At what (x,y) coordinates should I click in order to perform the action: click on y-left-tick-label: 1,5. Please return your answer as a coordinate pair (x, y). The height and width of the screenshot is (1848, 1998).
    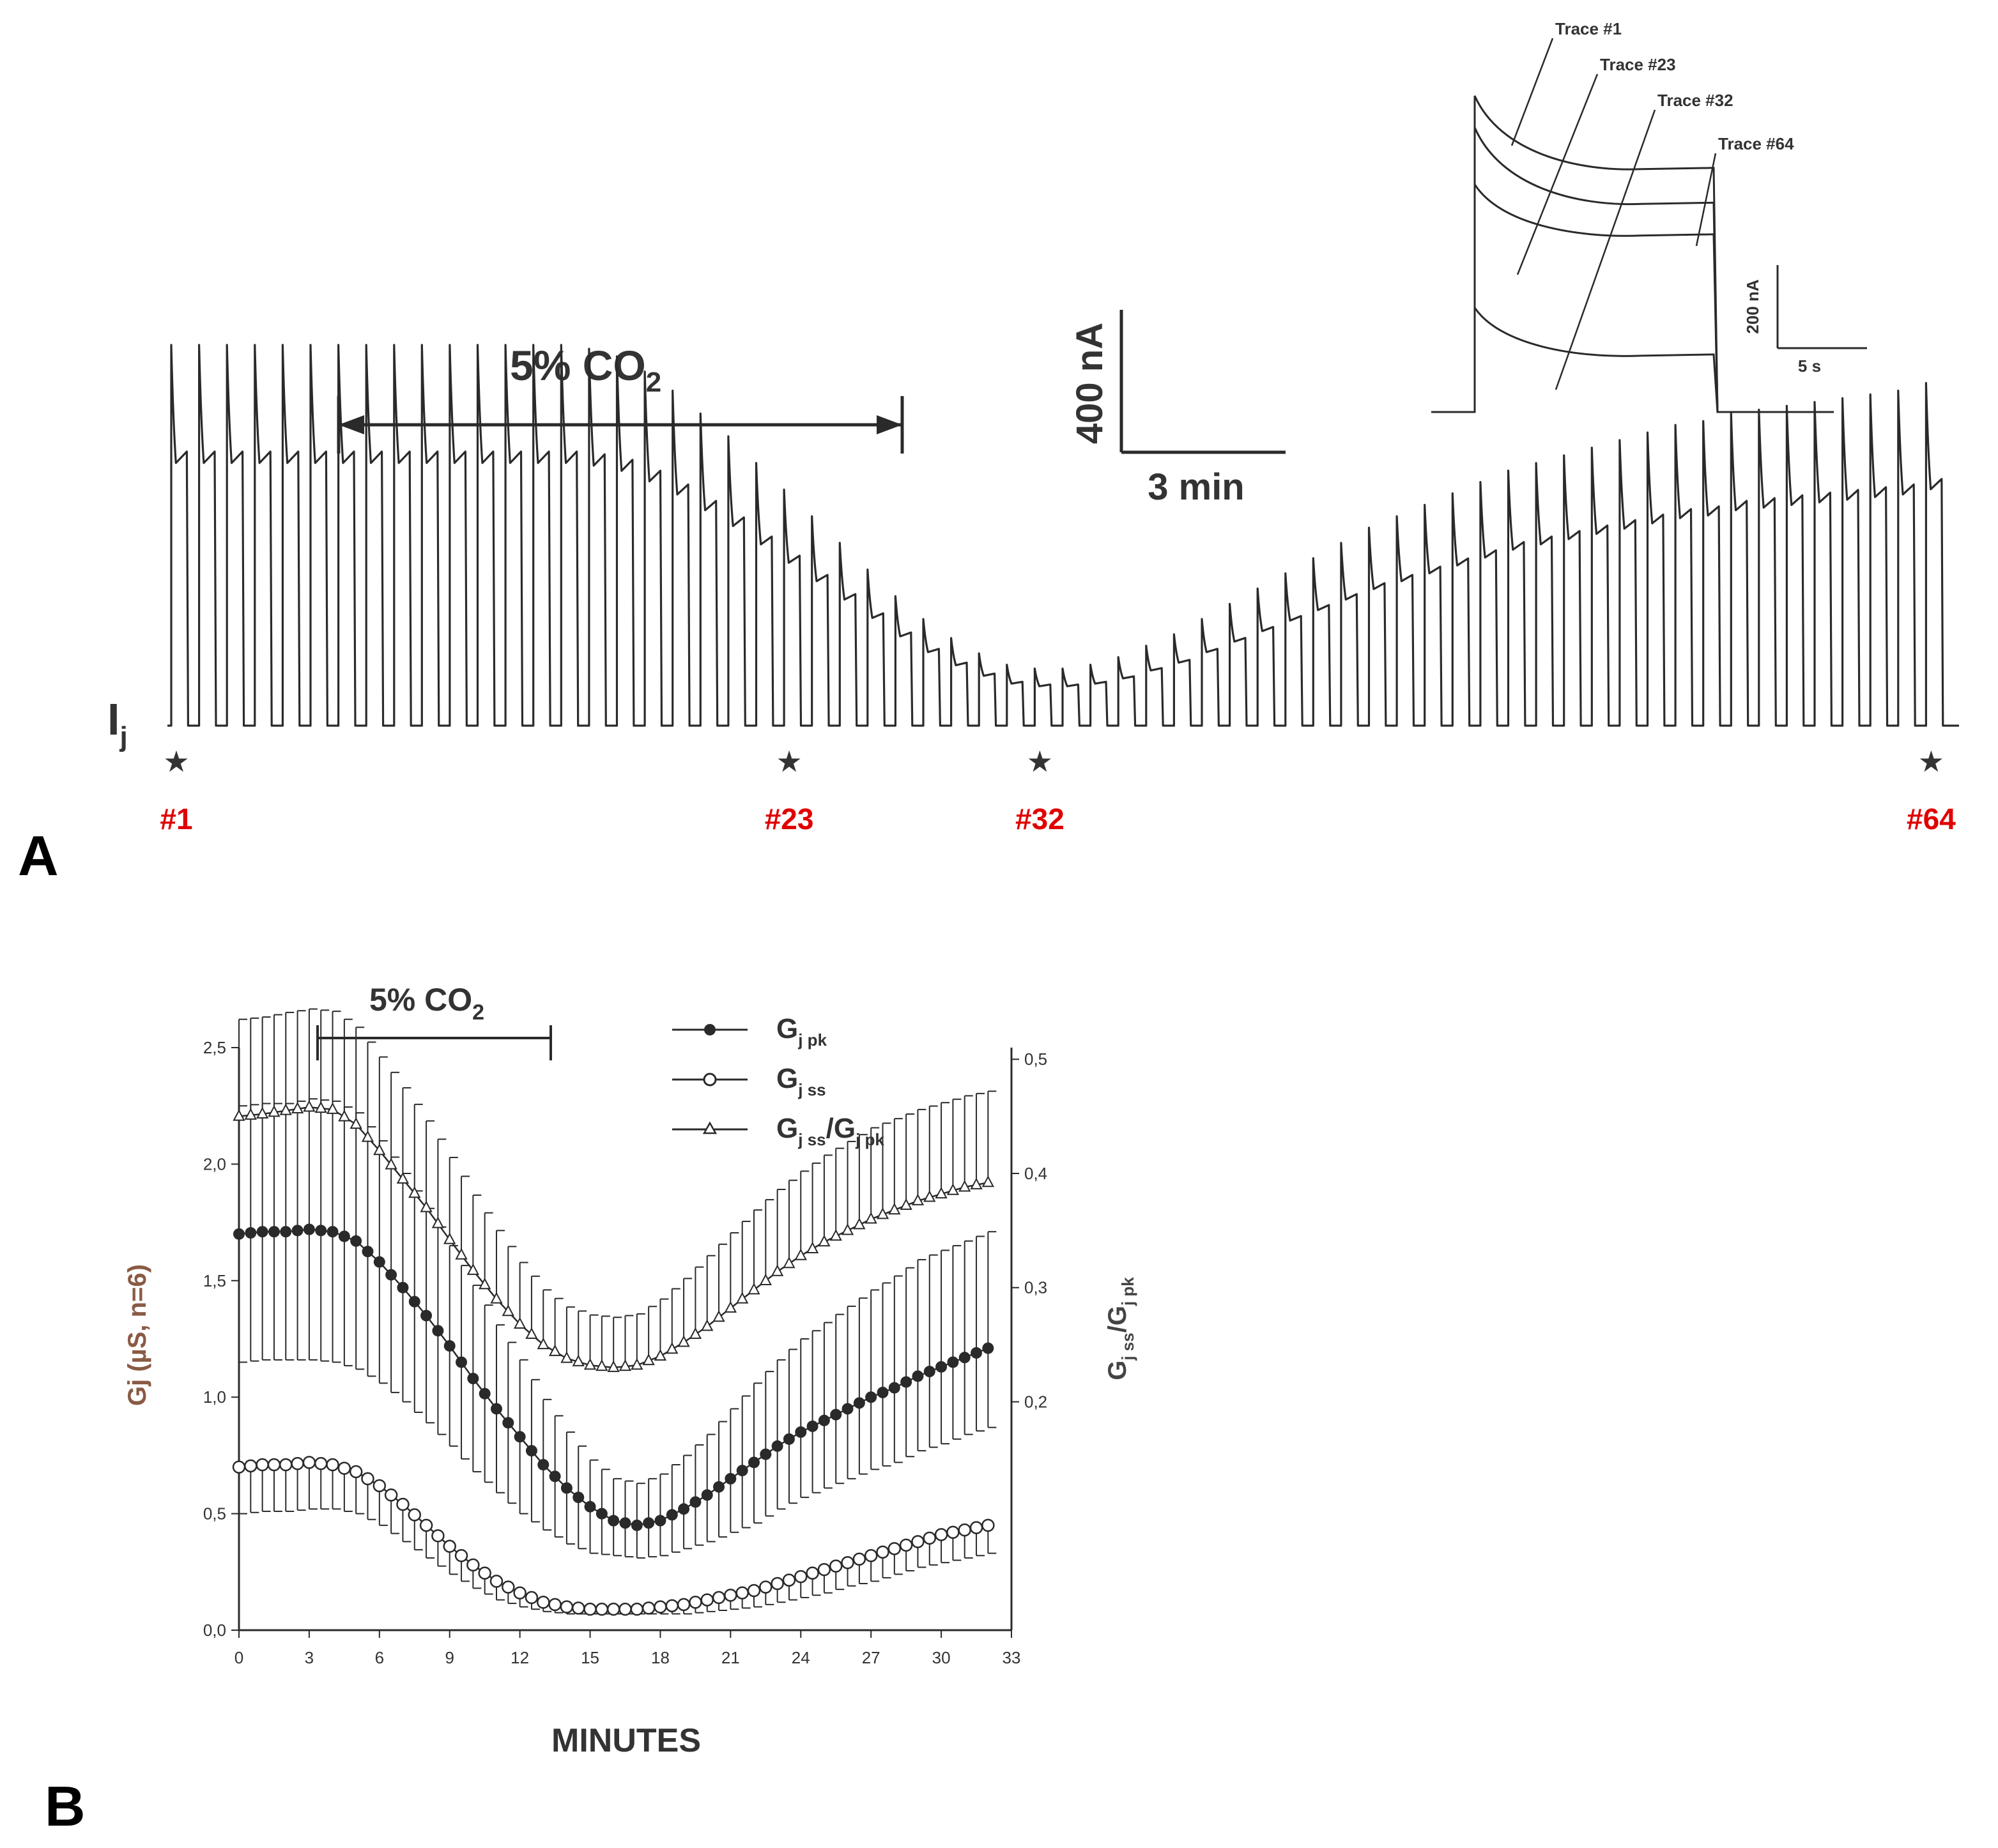
    Looking at the image, I should click on (214, 1280).